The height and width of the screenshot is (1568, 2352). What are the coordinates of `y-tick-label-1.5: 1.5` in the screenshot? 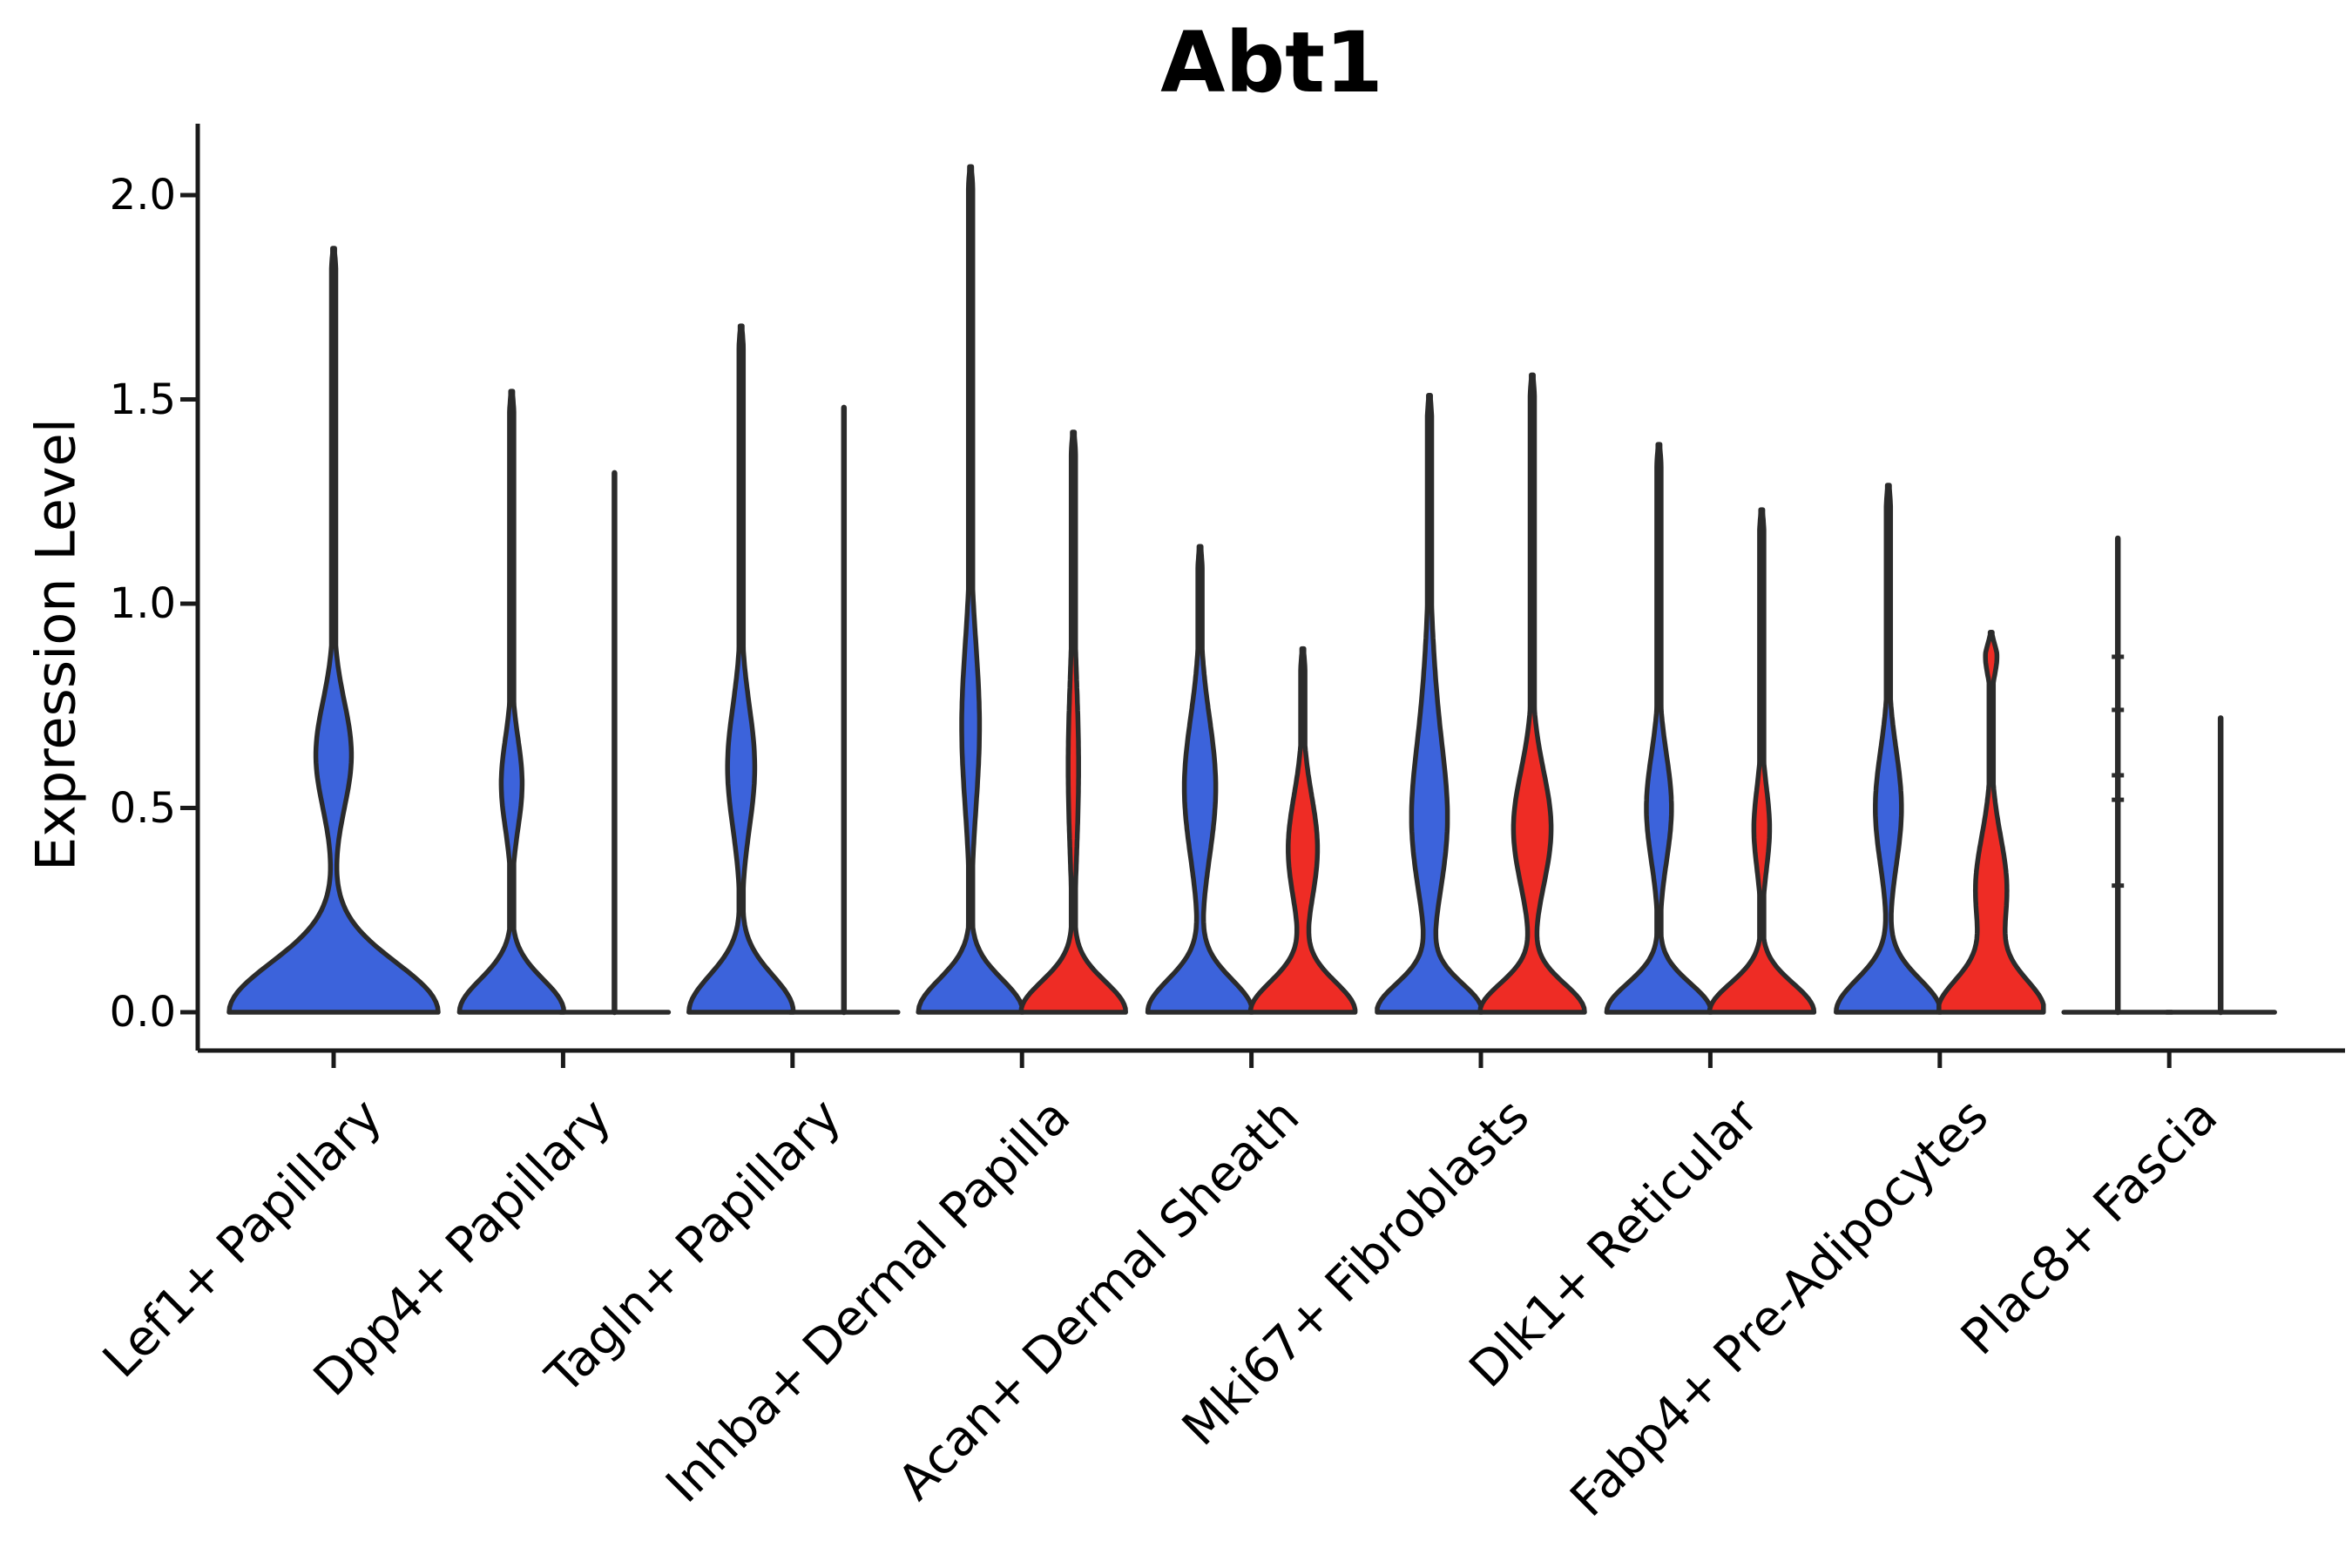 It's located at (142, 399).